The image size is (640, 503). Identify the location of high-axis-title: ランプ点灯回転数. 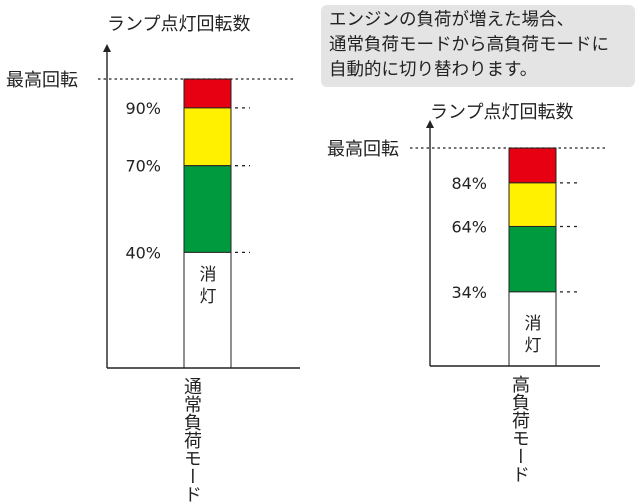
(501, 112).